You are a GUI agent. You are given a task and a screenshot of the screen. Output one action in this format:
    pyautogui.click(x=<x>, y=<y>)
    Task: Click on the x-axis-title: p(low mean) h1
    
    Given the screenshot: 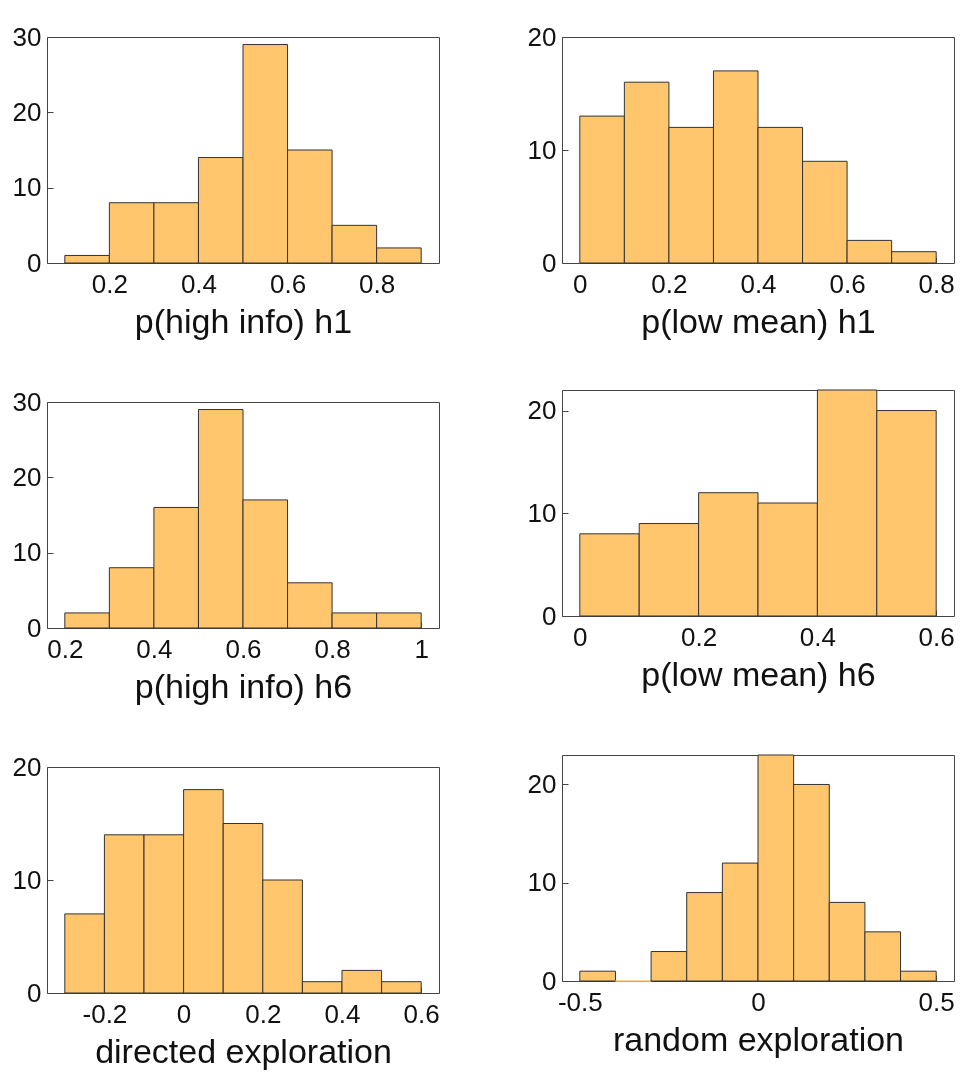 What is the action you would take?
    pyautogui.click(x=758, y=320)
    